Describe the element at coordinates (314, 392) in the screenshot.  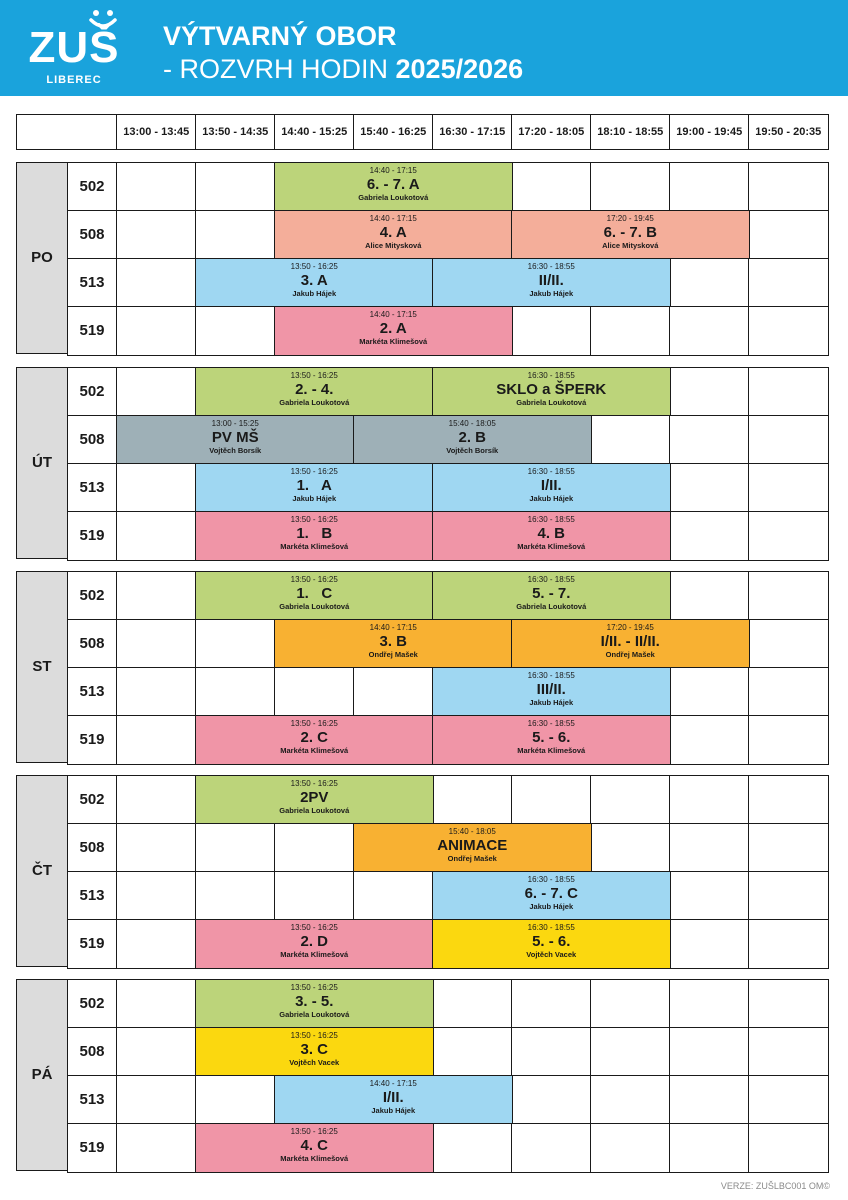
I see `lesson-block: 13:50 - 16:25 2. - 4. Gabriela Loukotová` at that location.